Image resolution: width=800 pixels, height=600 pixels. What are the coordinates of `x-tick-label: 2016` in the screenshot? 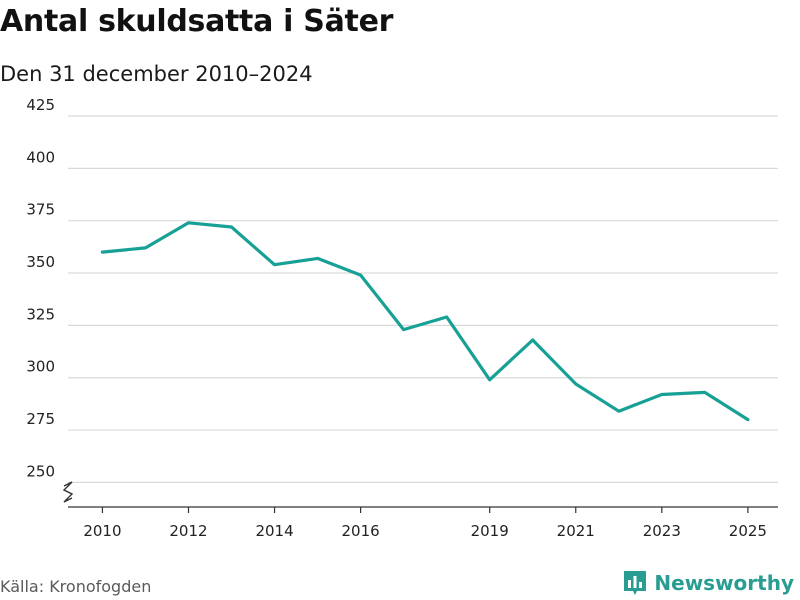 It's located at (361, 531).